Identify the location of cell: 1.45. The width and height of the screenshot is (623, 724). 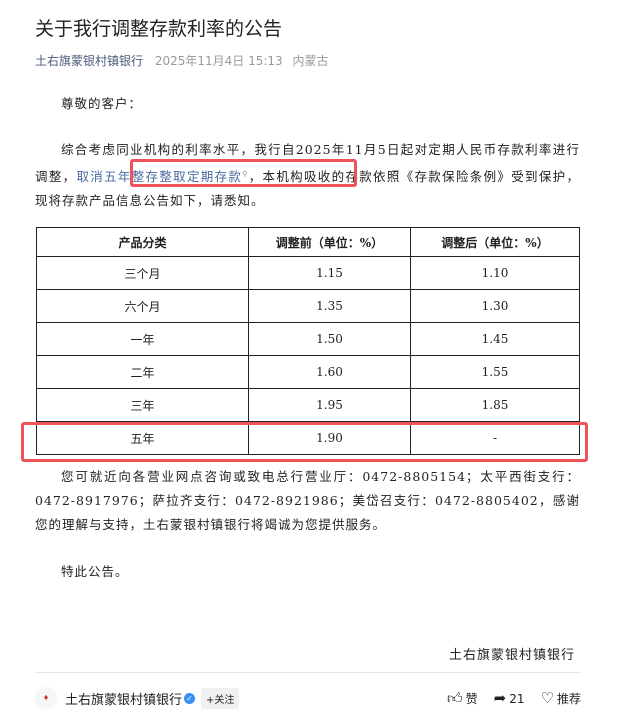
(495, 339).